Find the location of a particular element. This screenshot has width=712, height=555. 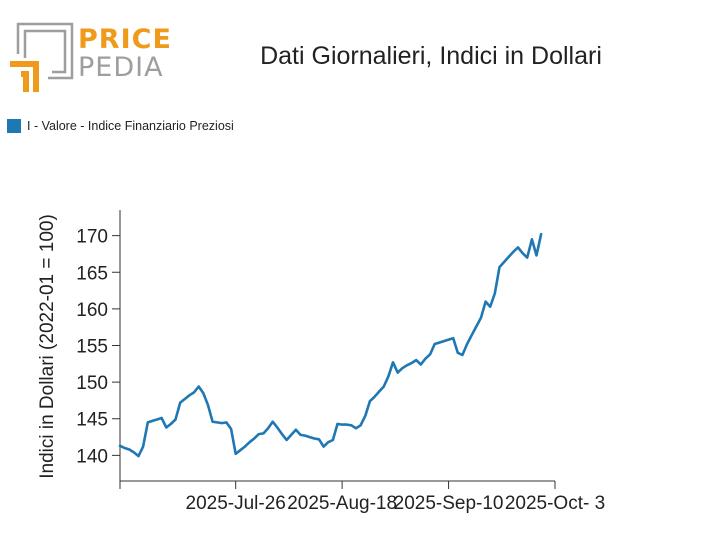

x-tick-label: 2025-Sep-10 is located at coordinates (449, 503).